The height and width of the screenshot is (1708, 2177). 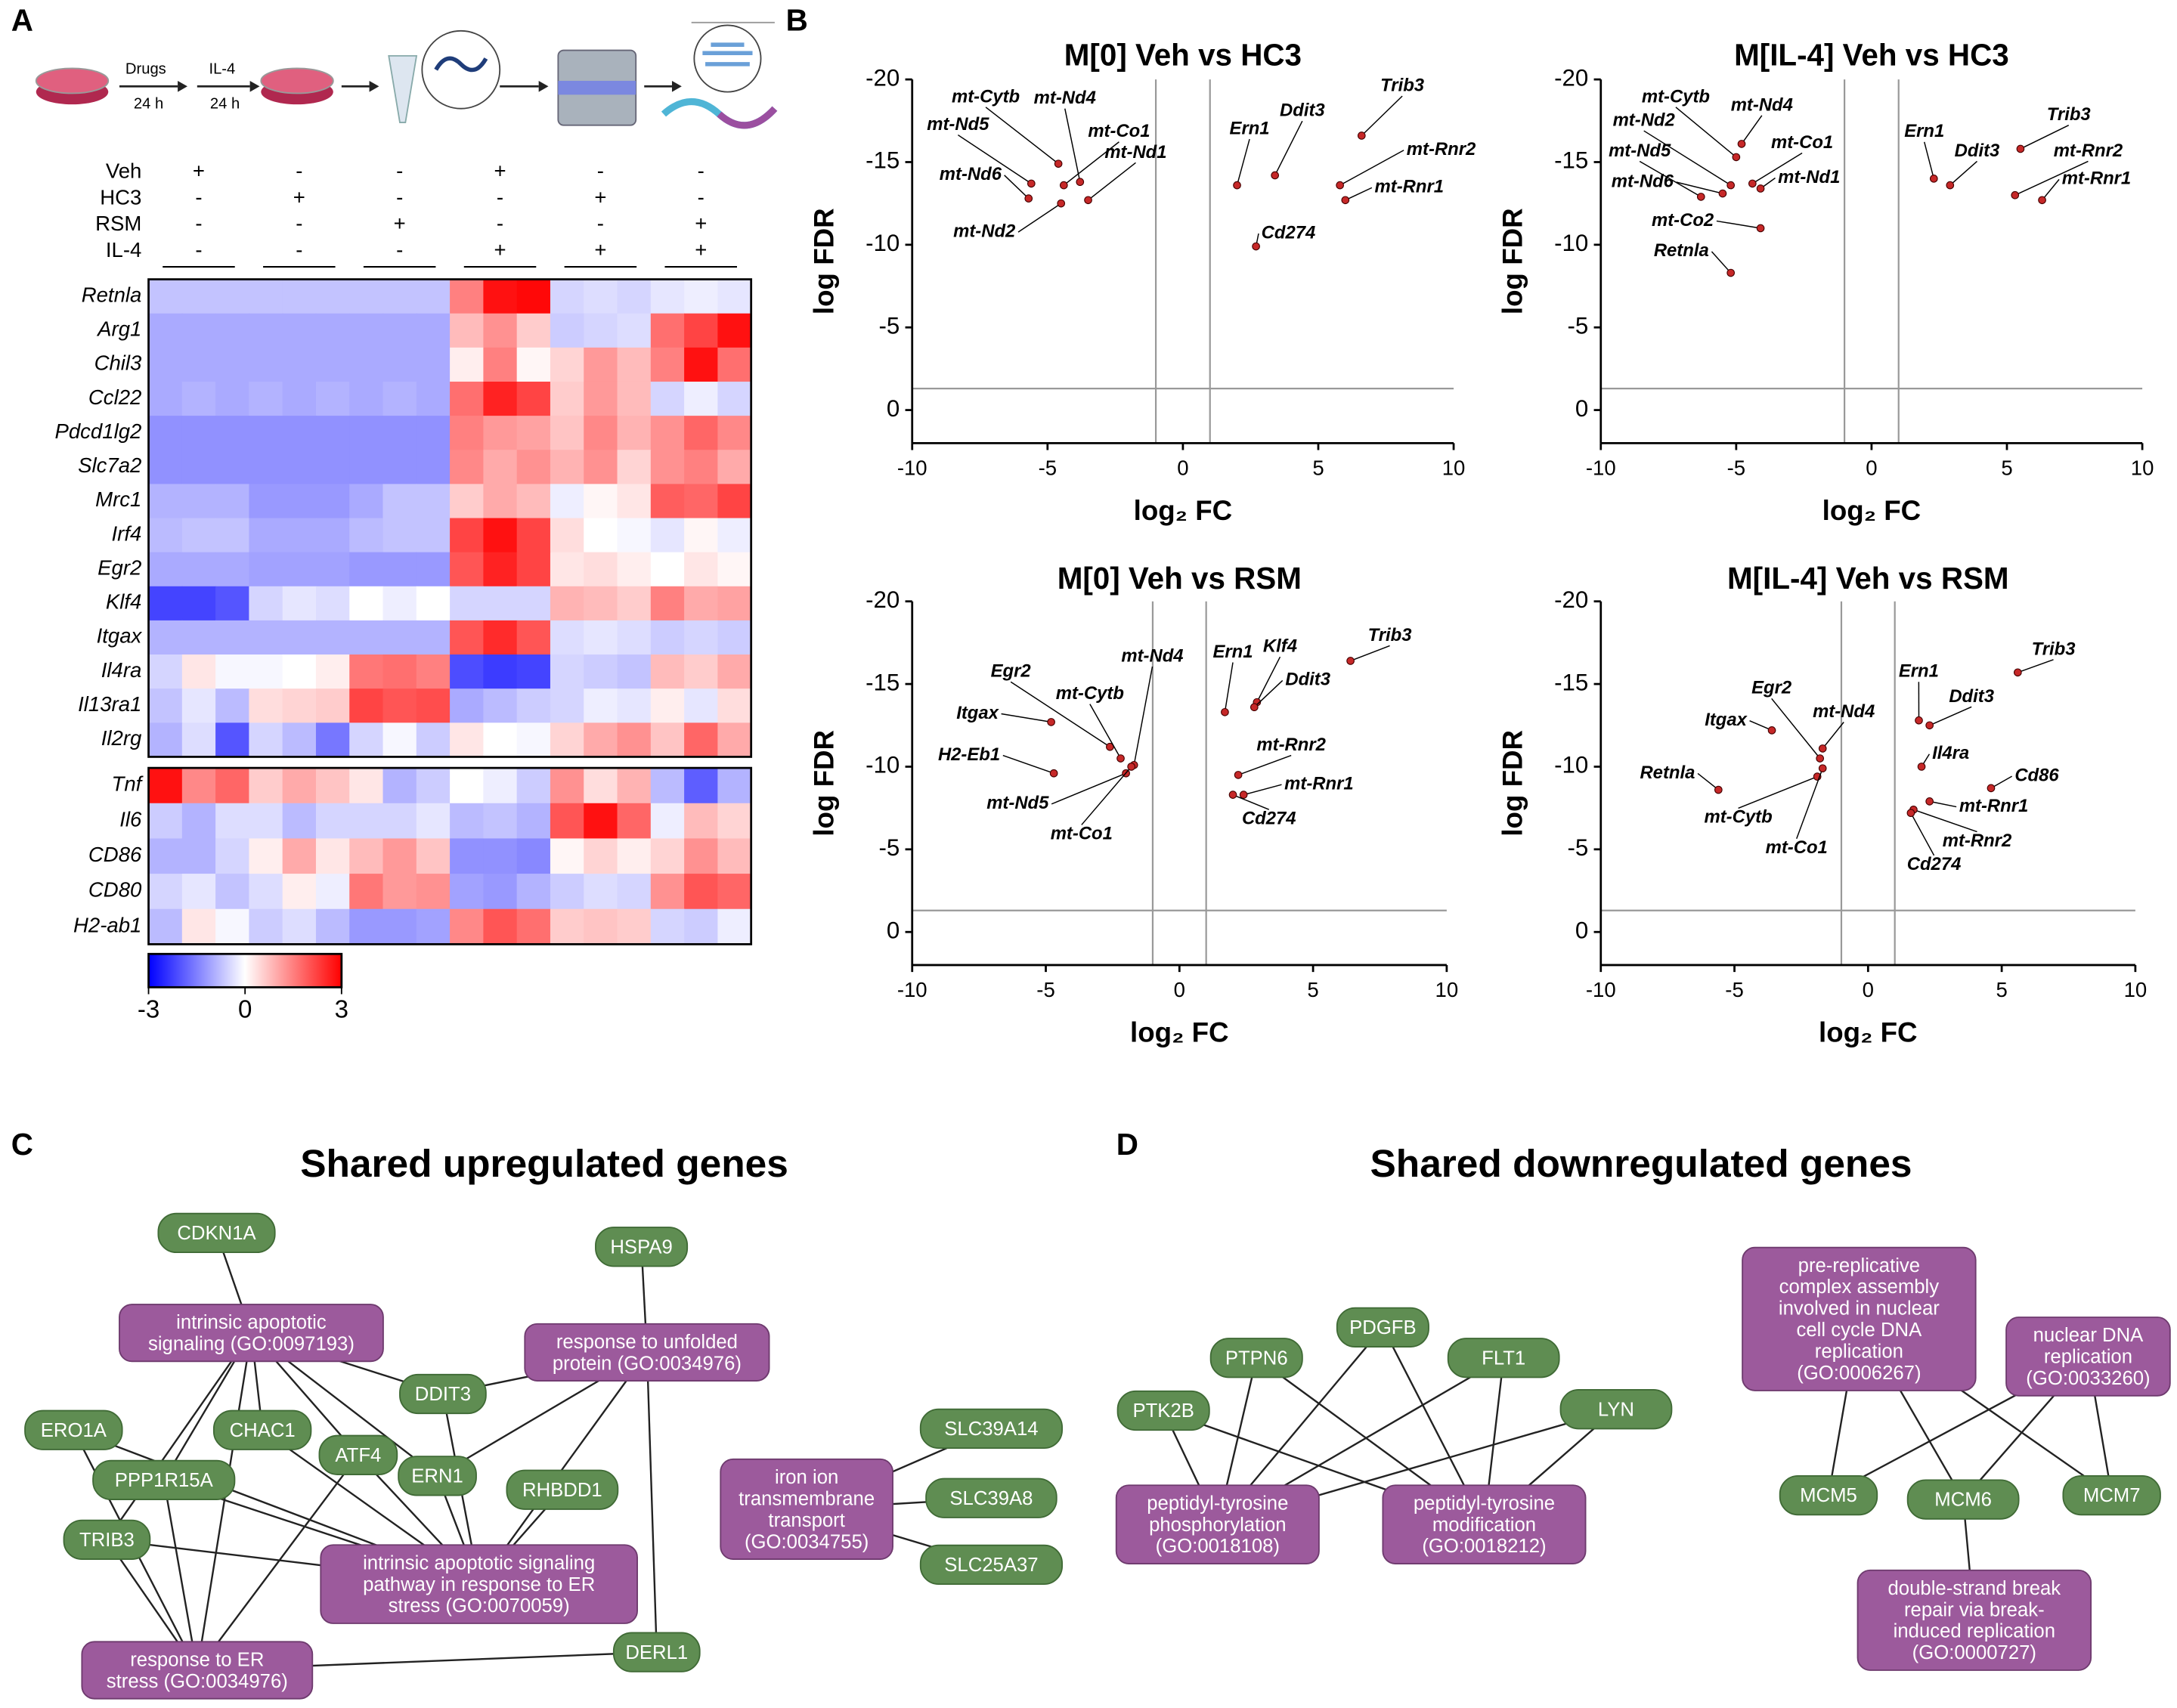 What do you see at coordinates (1963, 1500) in the screenshot?
I see `node-label: MCM6` at bounding box center [1963, 1500].